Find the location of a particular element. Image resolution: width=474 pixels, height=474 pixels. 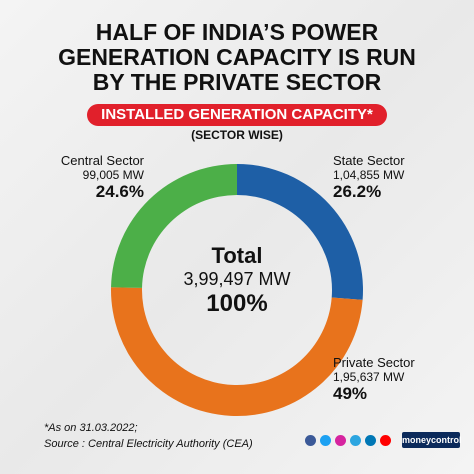

slice-label: Private Sector 1,95,637 MW 49% is located at coordinates (374, 379).